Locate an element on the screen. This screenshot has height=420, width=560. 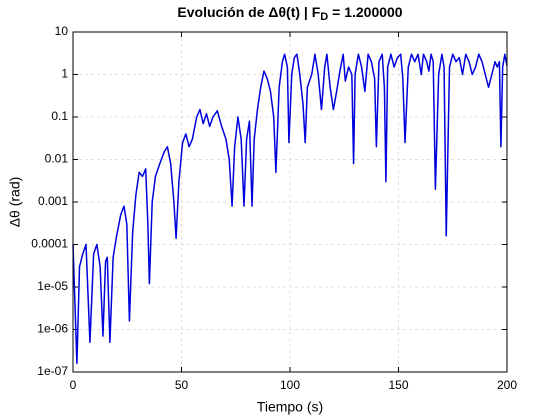
y-tick-label: 0.001 is located at coordinates (53, 201).